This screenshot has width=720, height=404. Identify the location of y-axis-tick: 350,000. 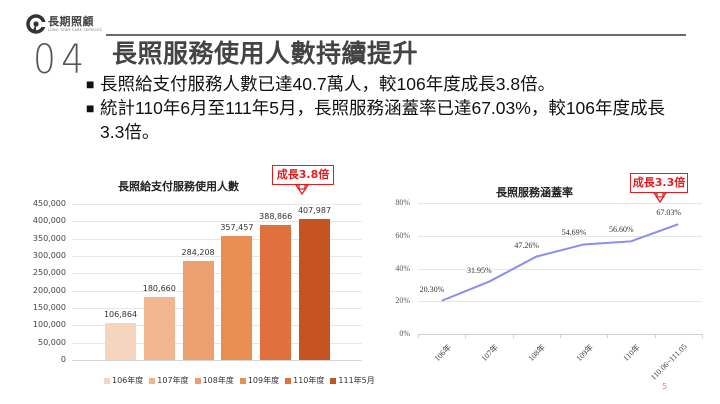
(49, 238).